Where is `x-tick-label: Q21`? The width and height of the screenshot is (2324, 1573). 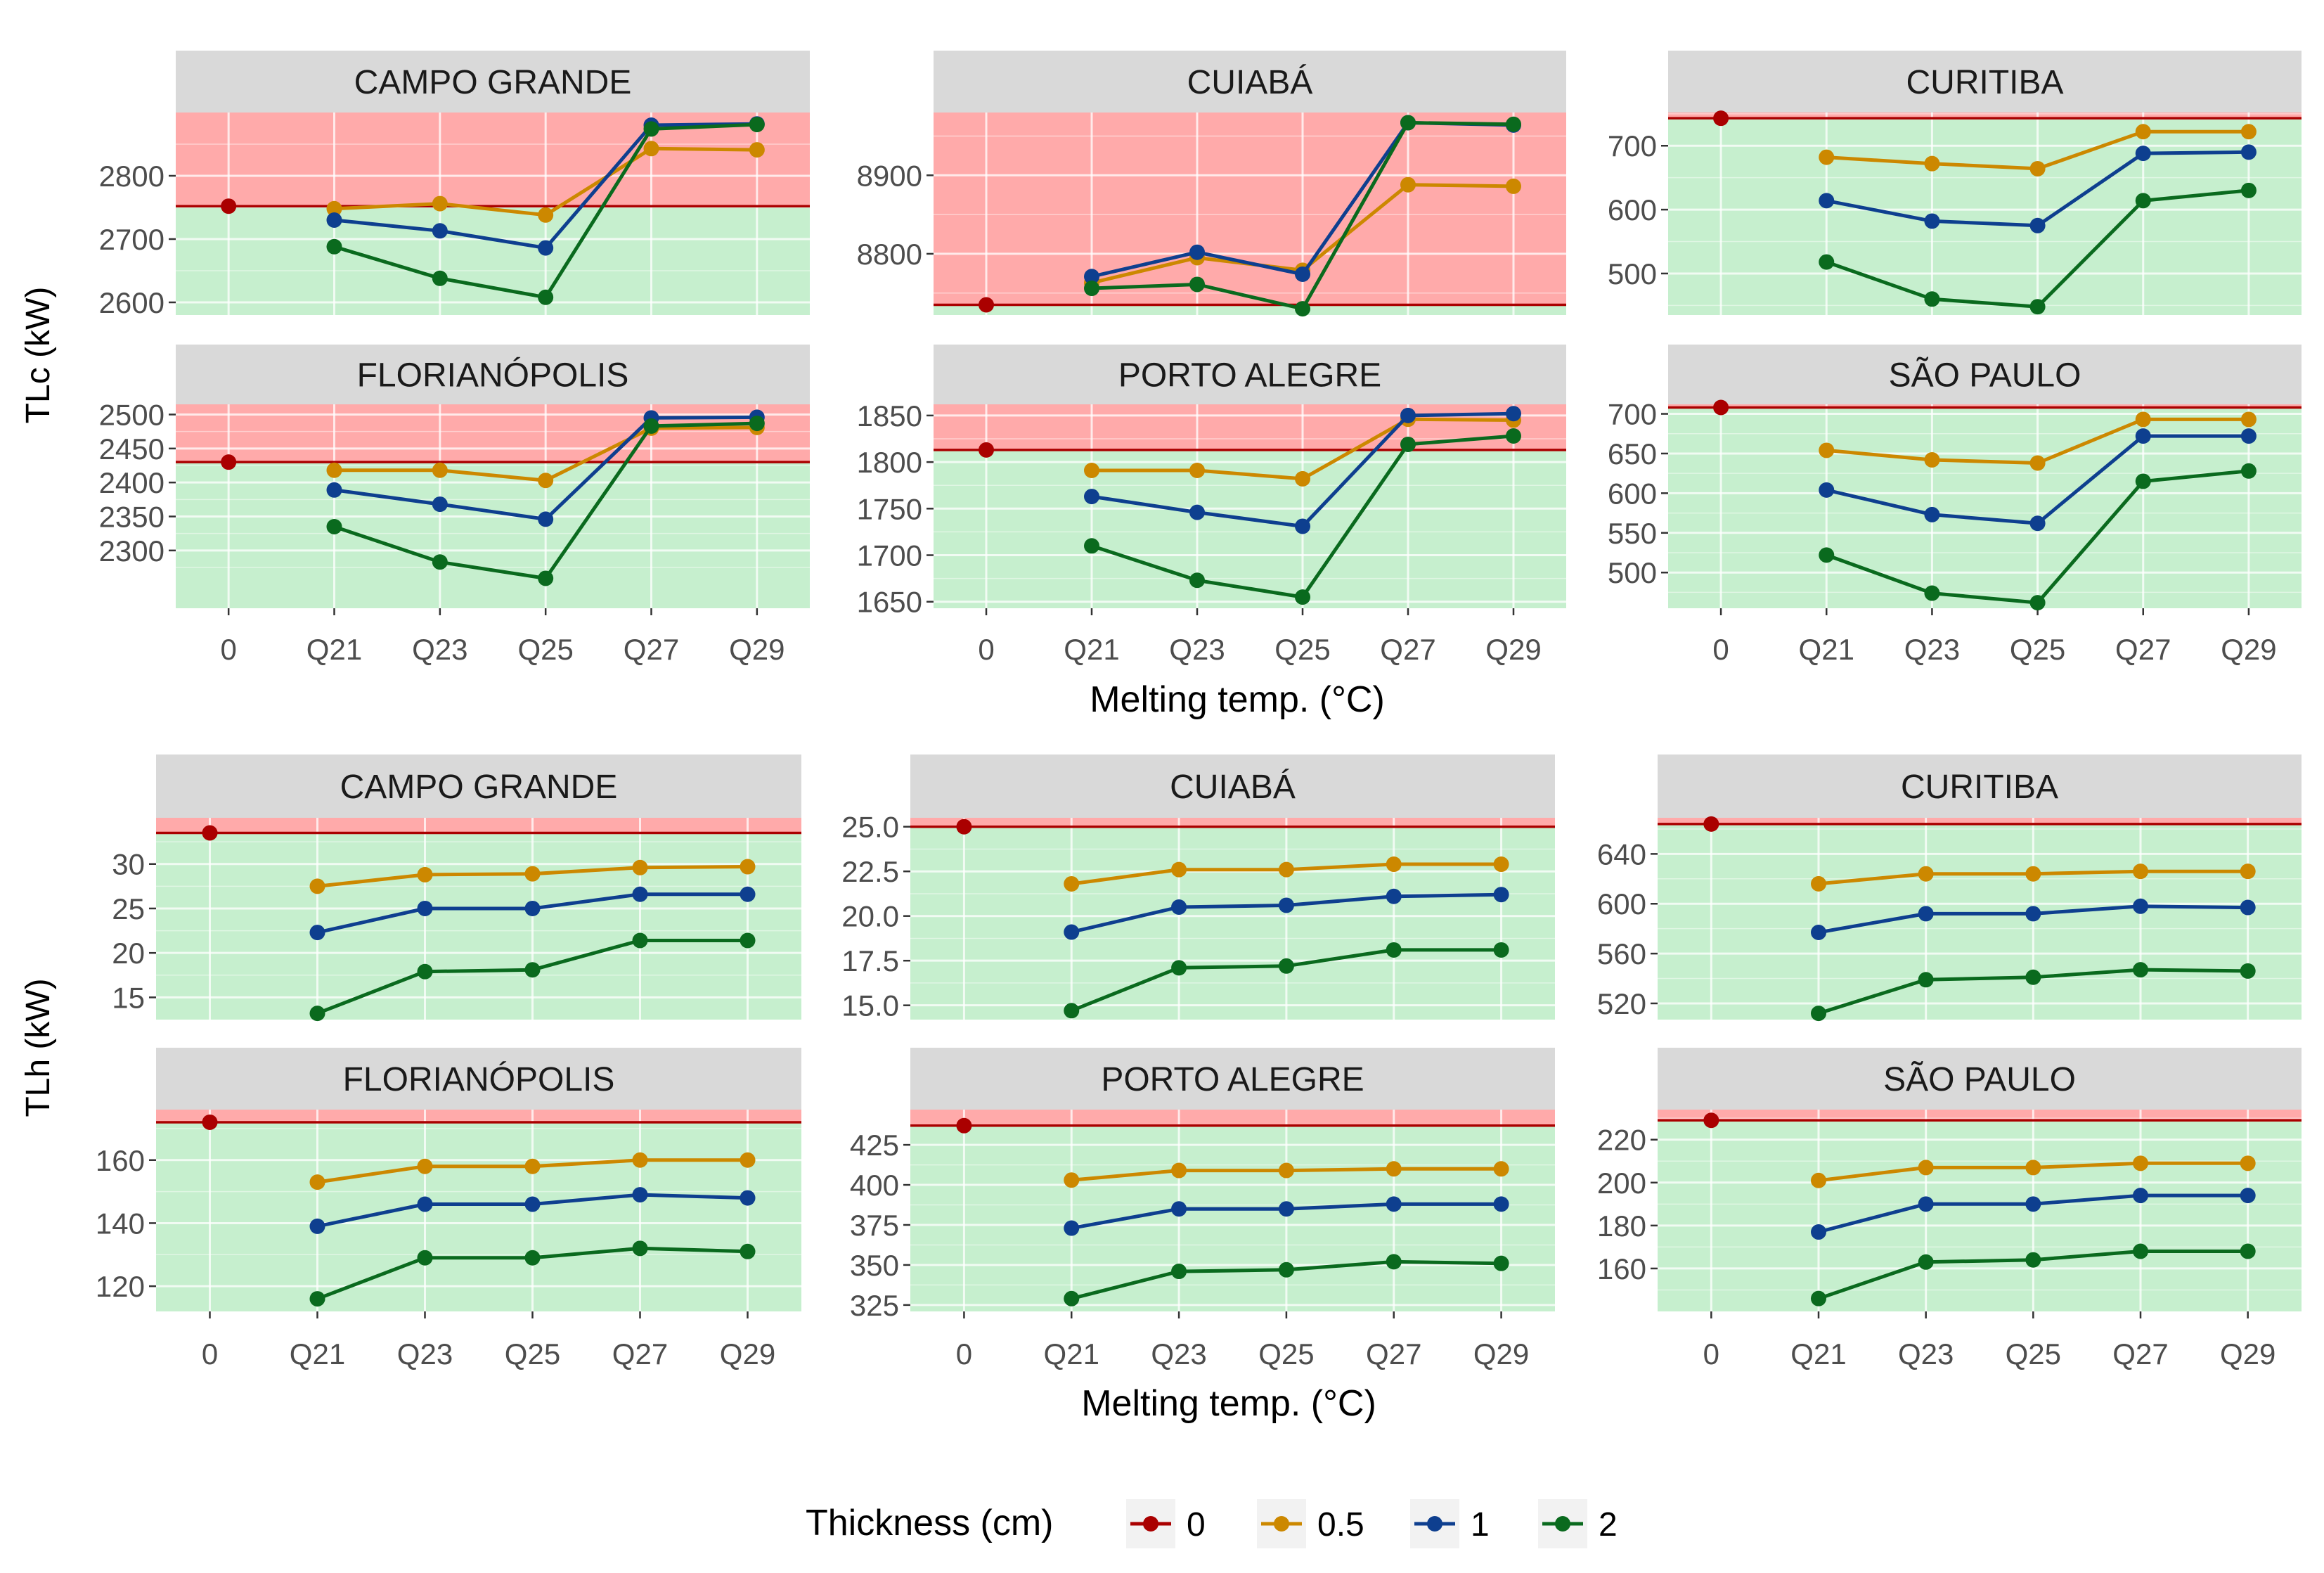
x-tick-label: Q21 is located at coordinates (317, 1353).